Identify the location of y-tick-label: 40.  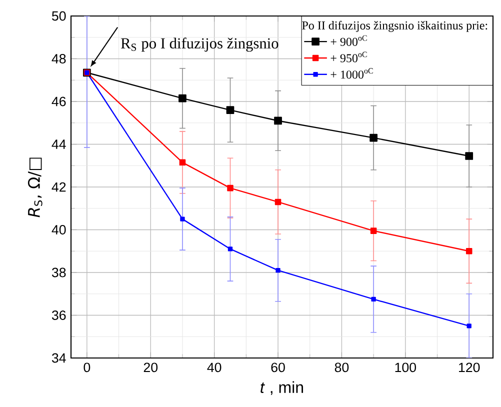
(59, 229).